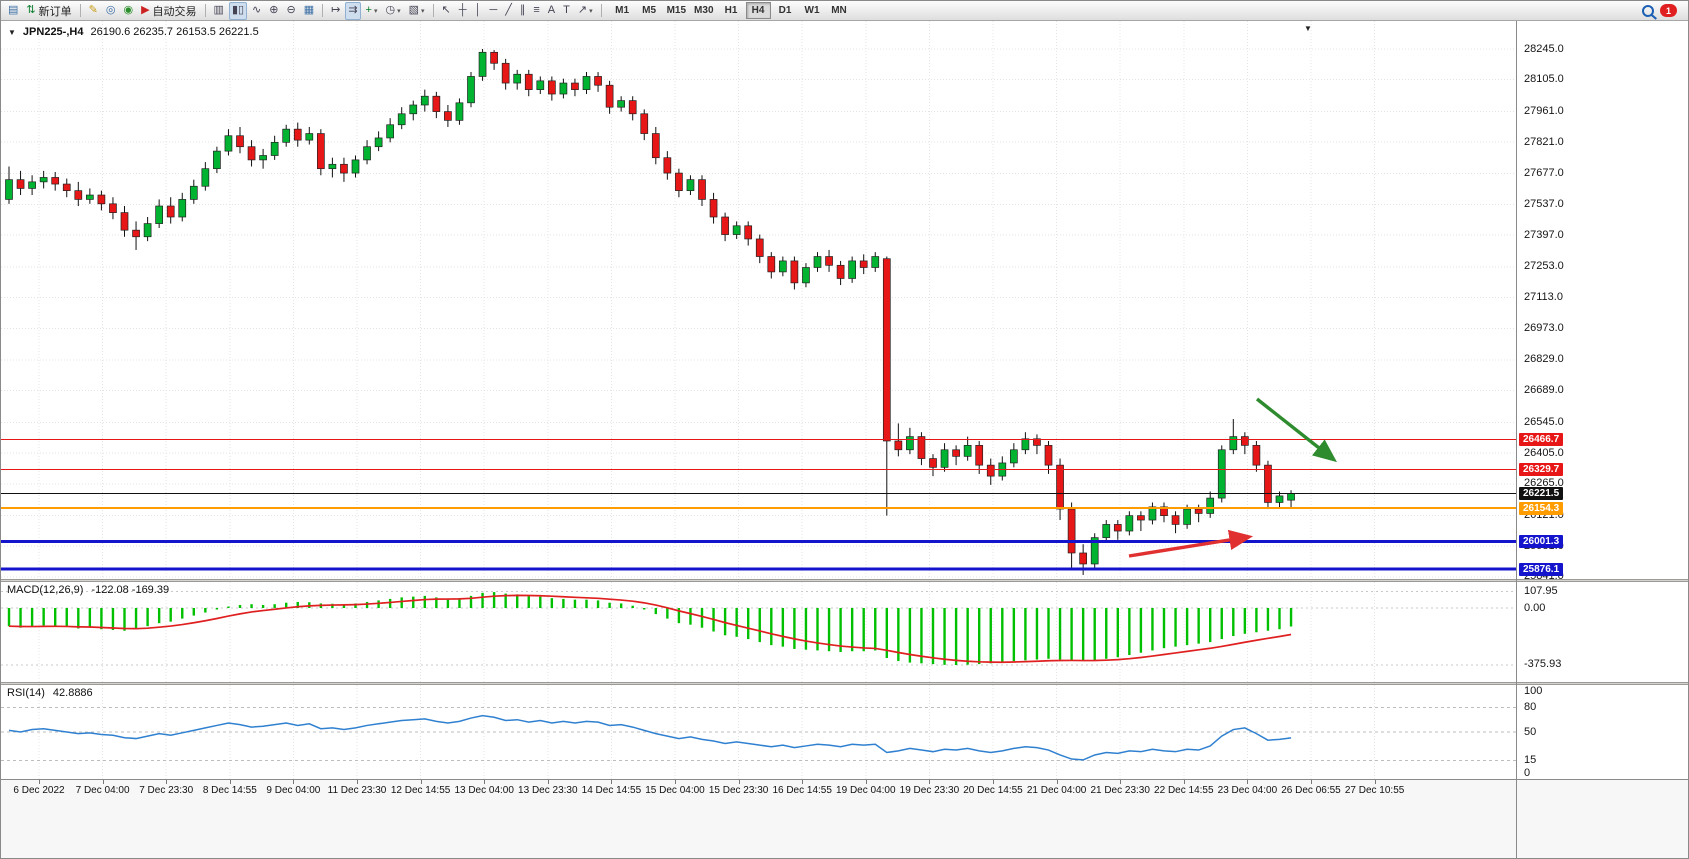  Describe the element at coordinates (399, 11) in the screenshot. I see `periods-dropdown-icon: ▾` at that location.